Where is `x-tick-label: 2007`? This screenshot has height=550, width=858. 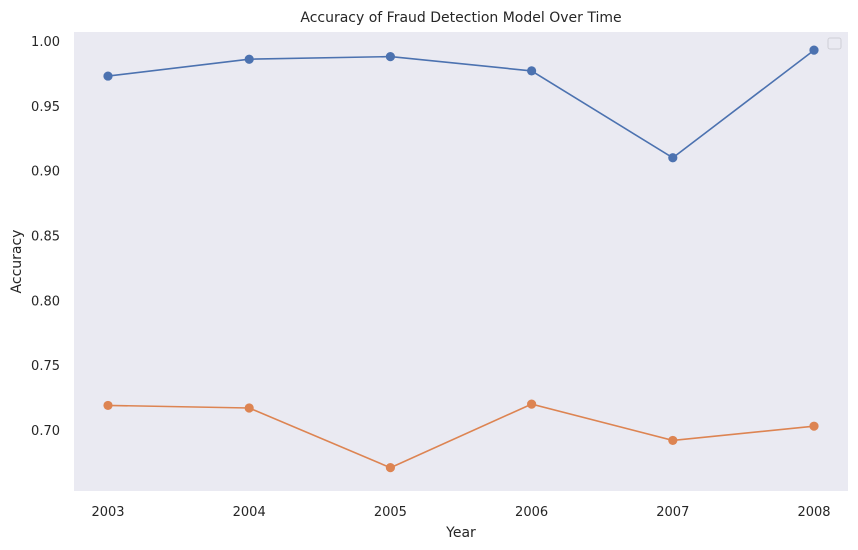 x-tick-label: 2007 is located at coordinates (672, 512).